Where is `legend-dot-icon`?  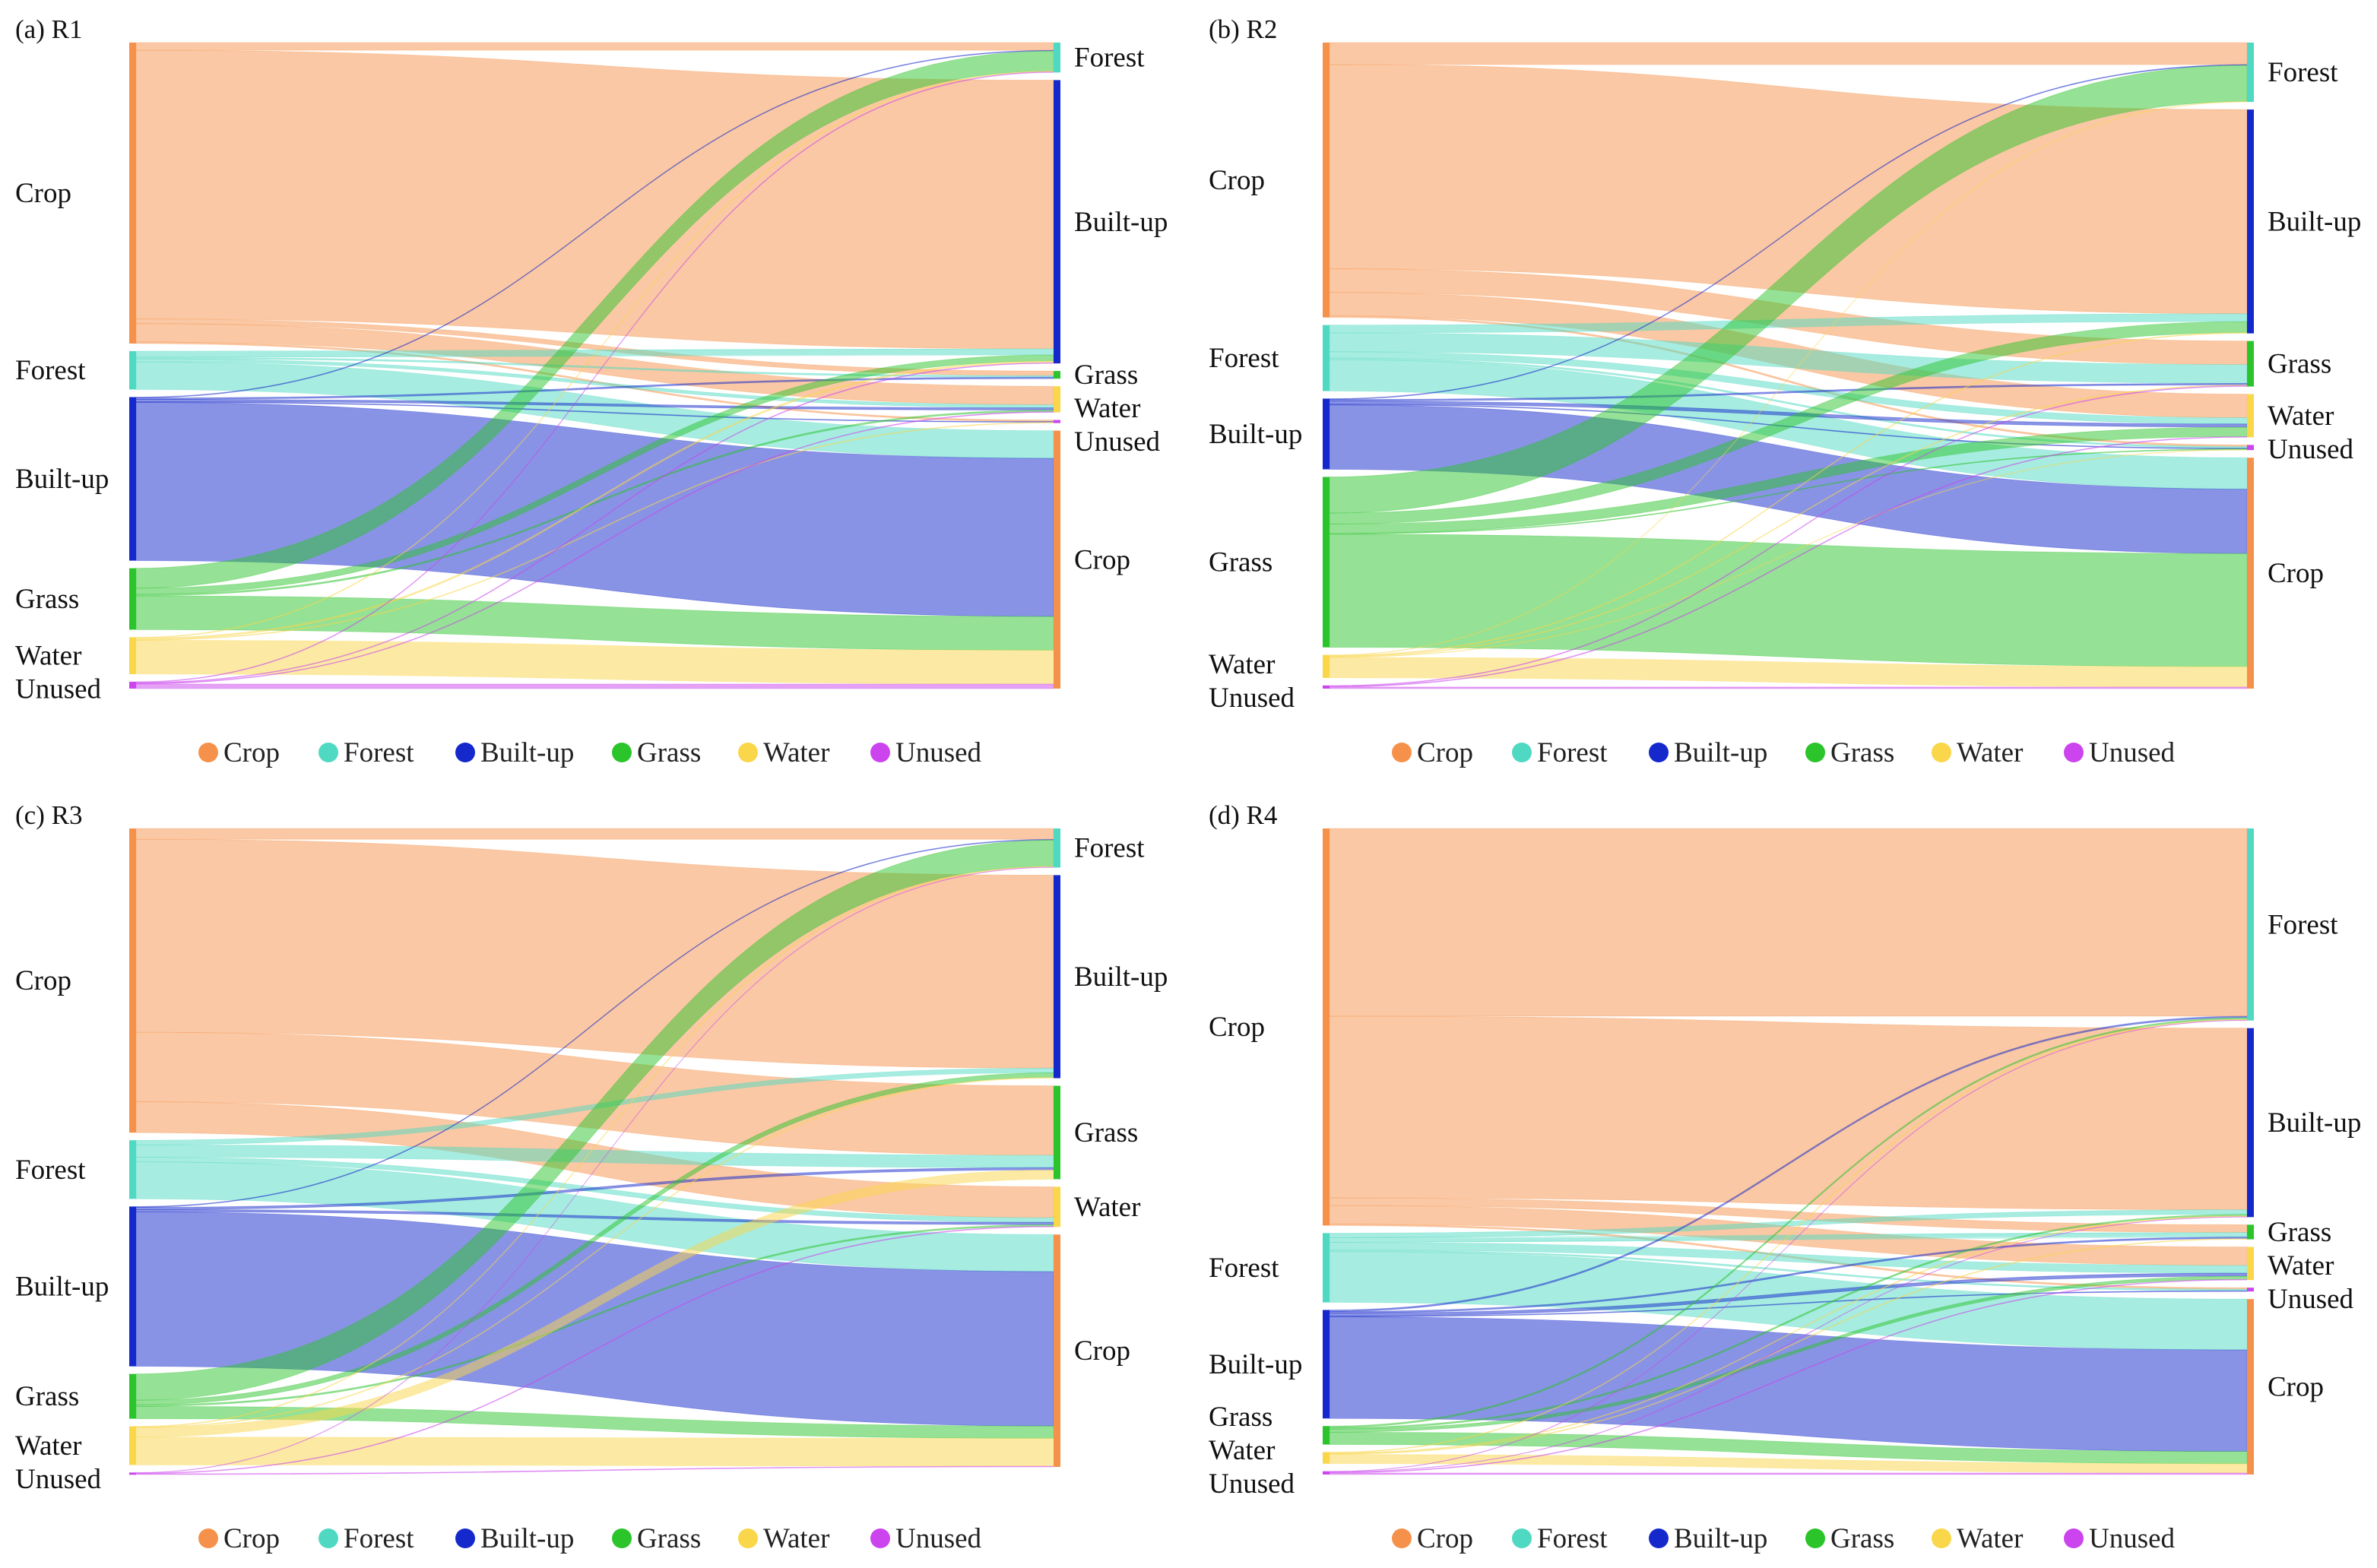
legend-dot-icon is located at coordinates (622, 1538).